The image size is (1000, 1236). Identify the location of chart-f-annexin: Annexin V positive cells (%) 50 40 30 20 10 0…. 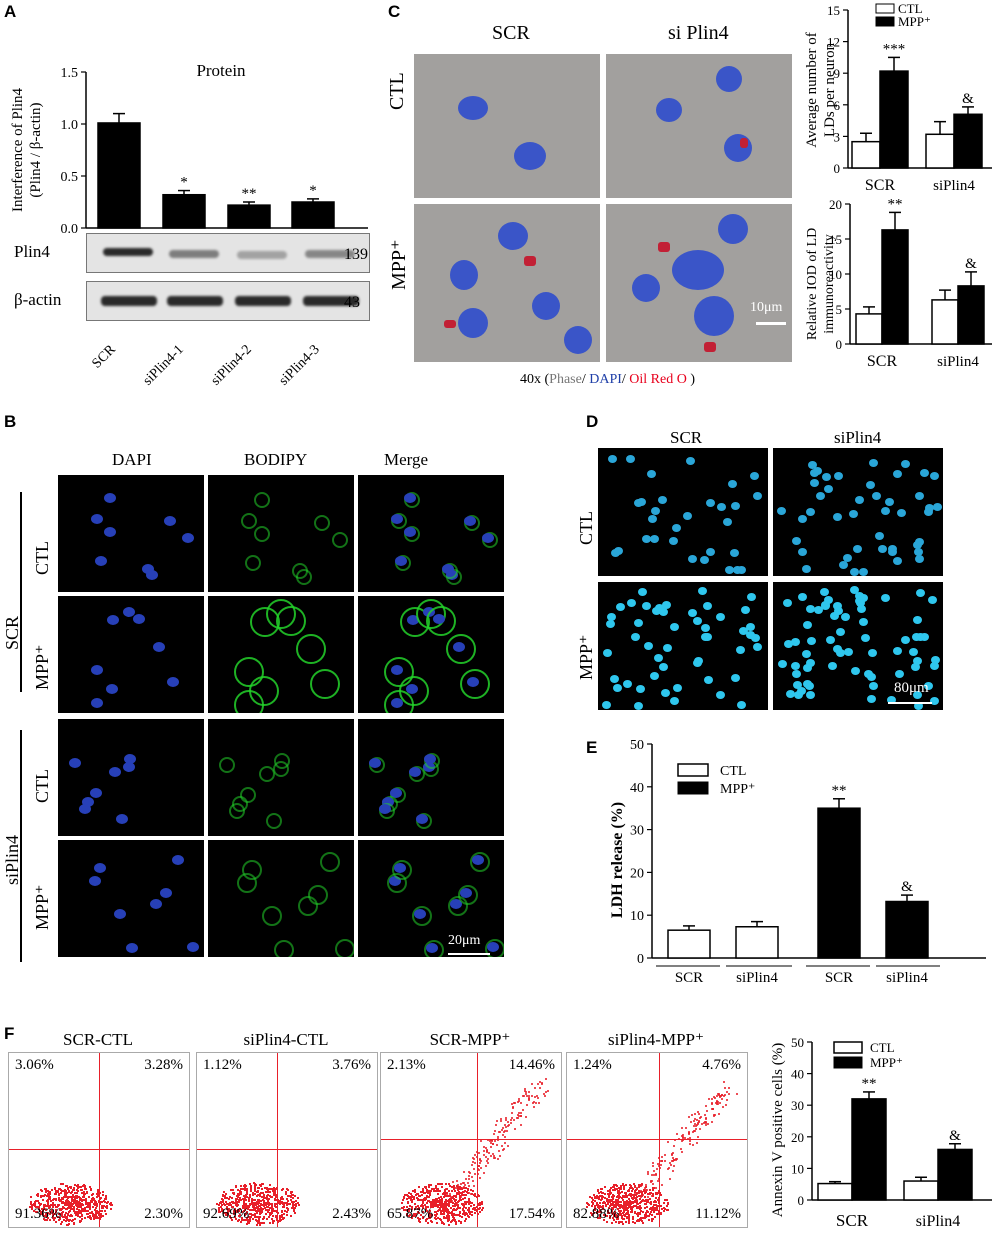
(881, 1132).